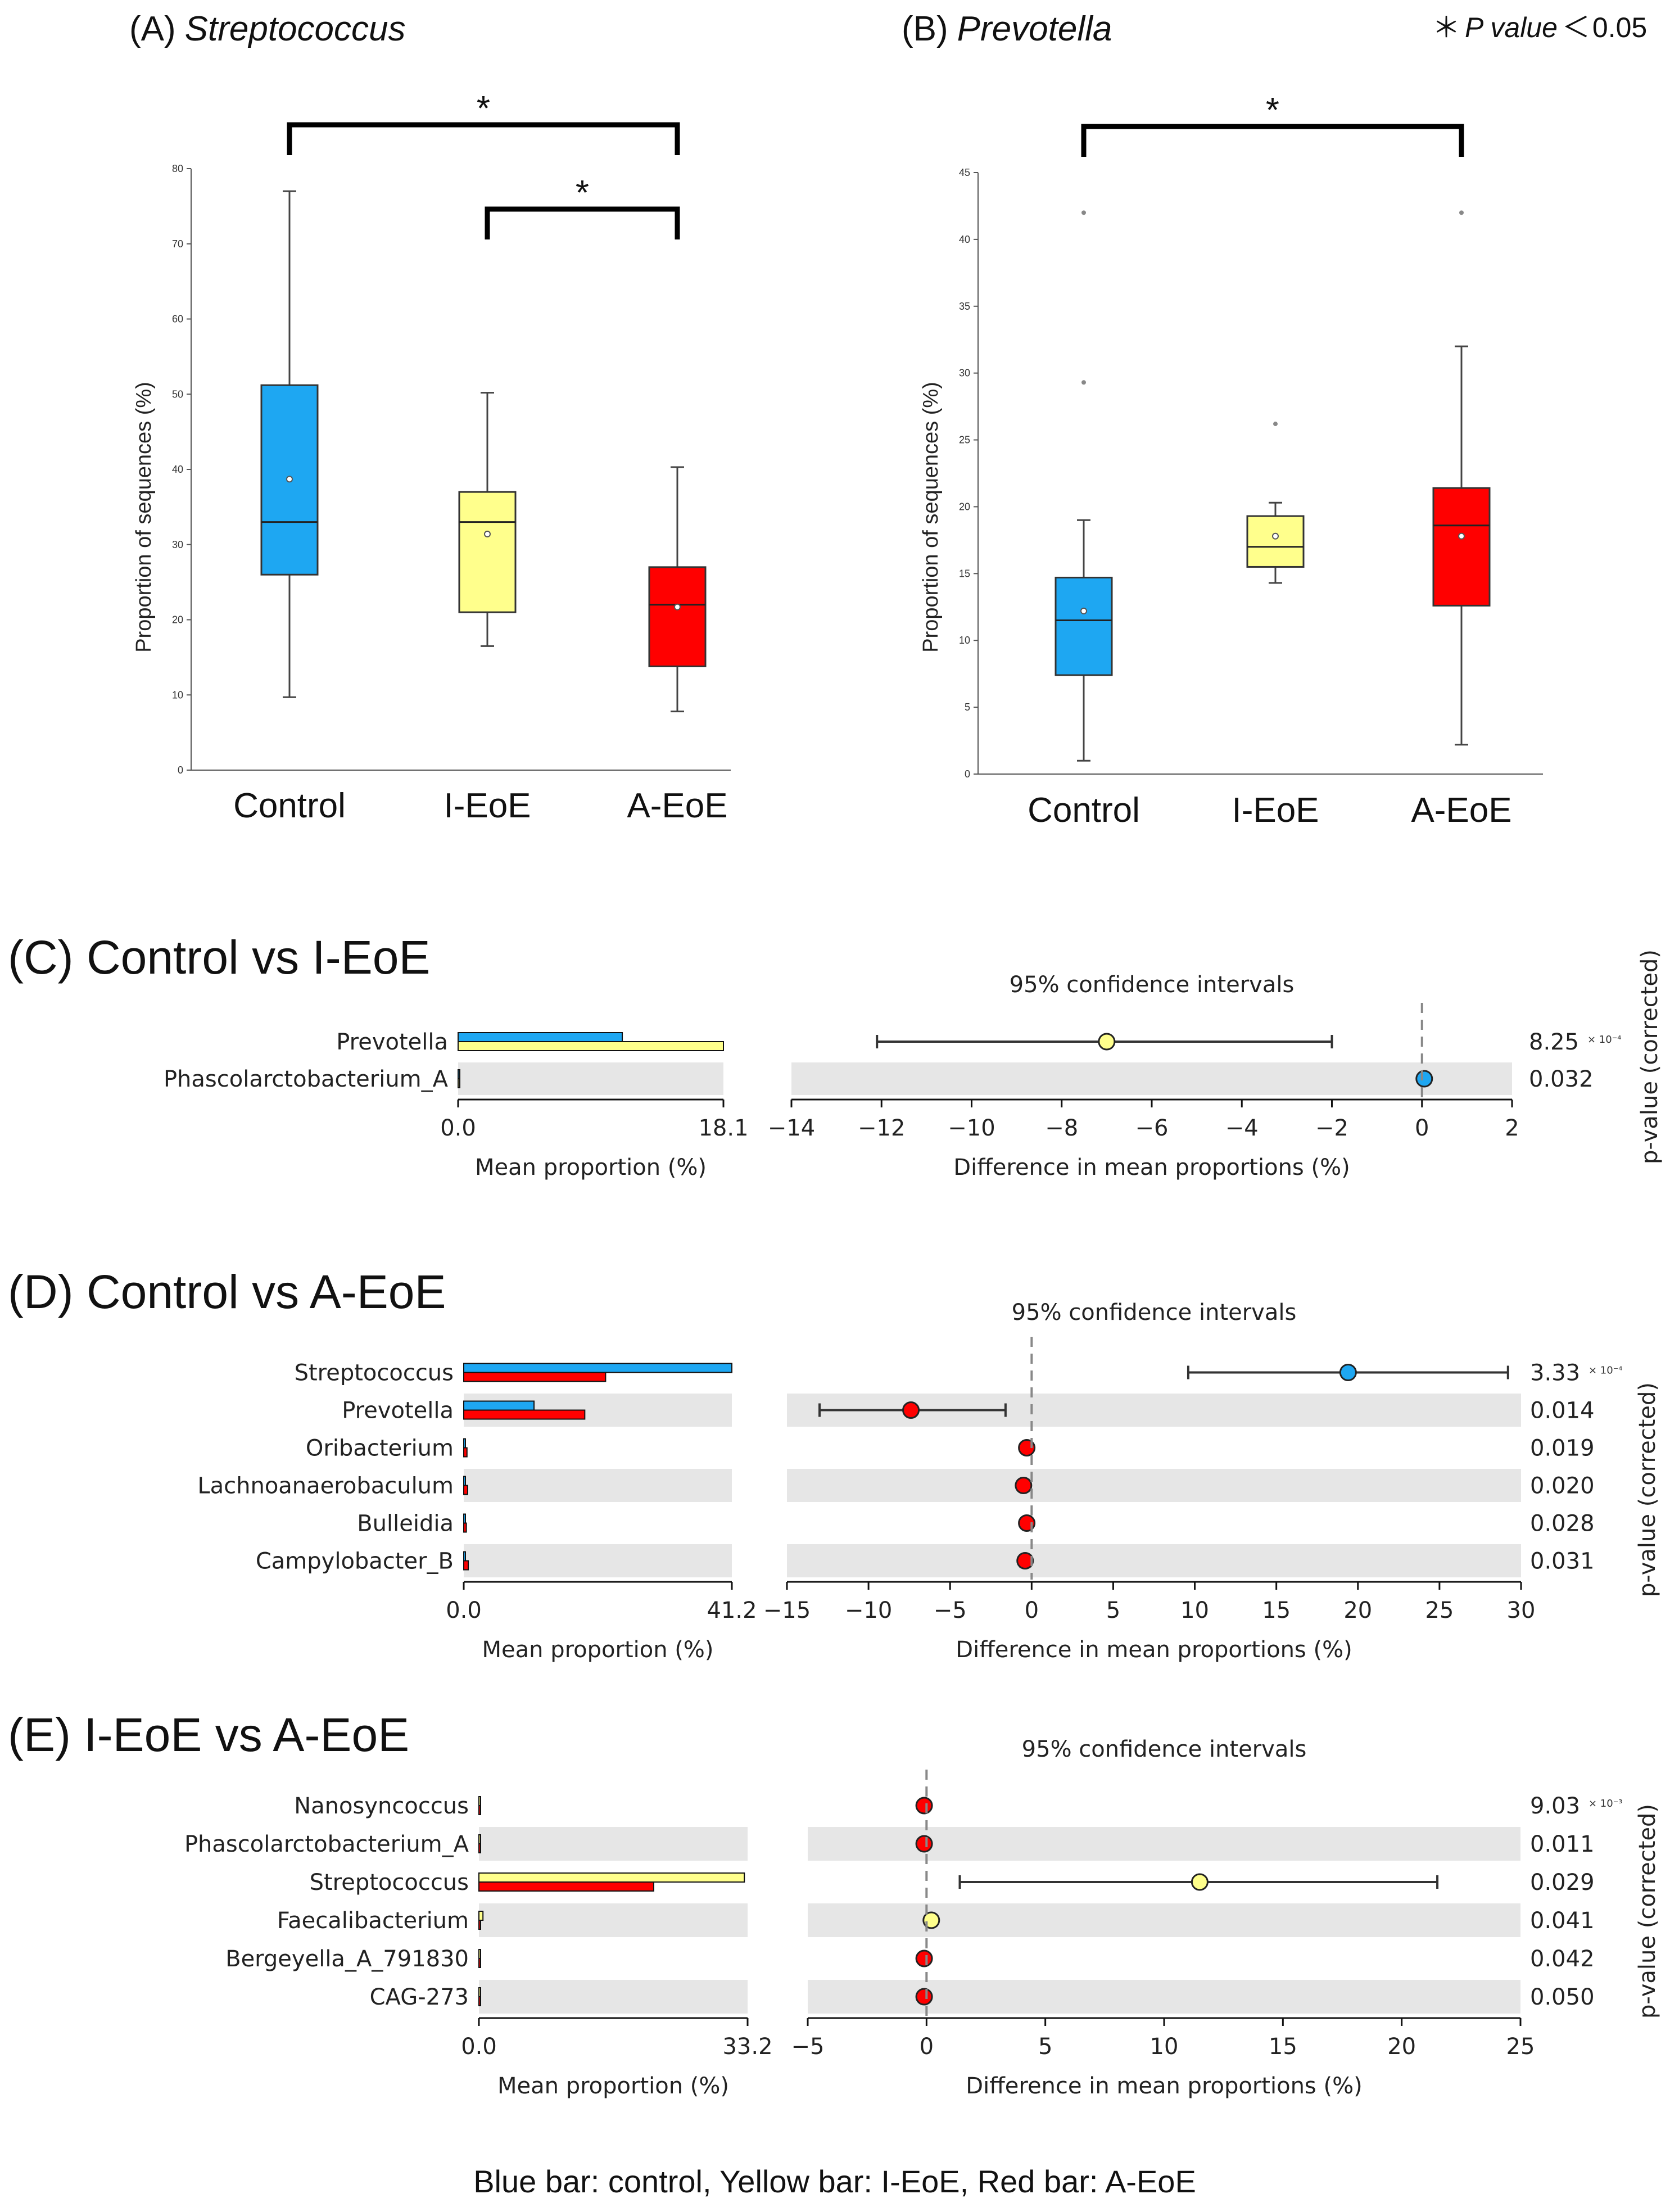 The width and height of the screenshot is (1670, 2212). Describe the element at coordinates (1650, 1056) in the screenshot. I see `pvalue-axis-label: p-value (corrected)` at that location.